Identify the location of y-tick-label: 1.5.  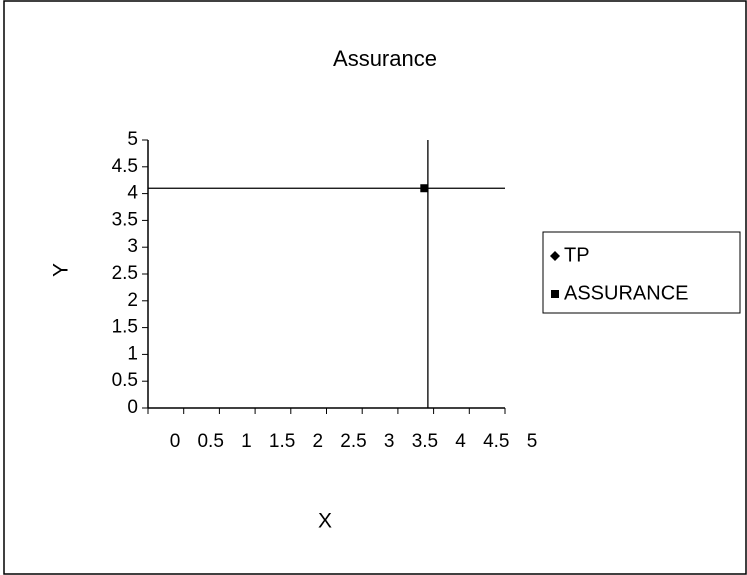
(125, 327).